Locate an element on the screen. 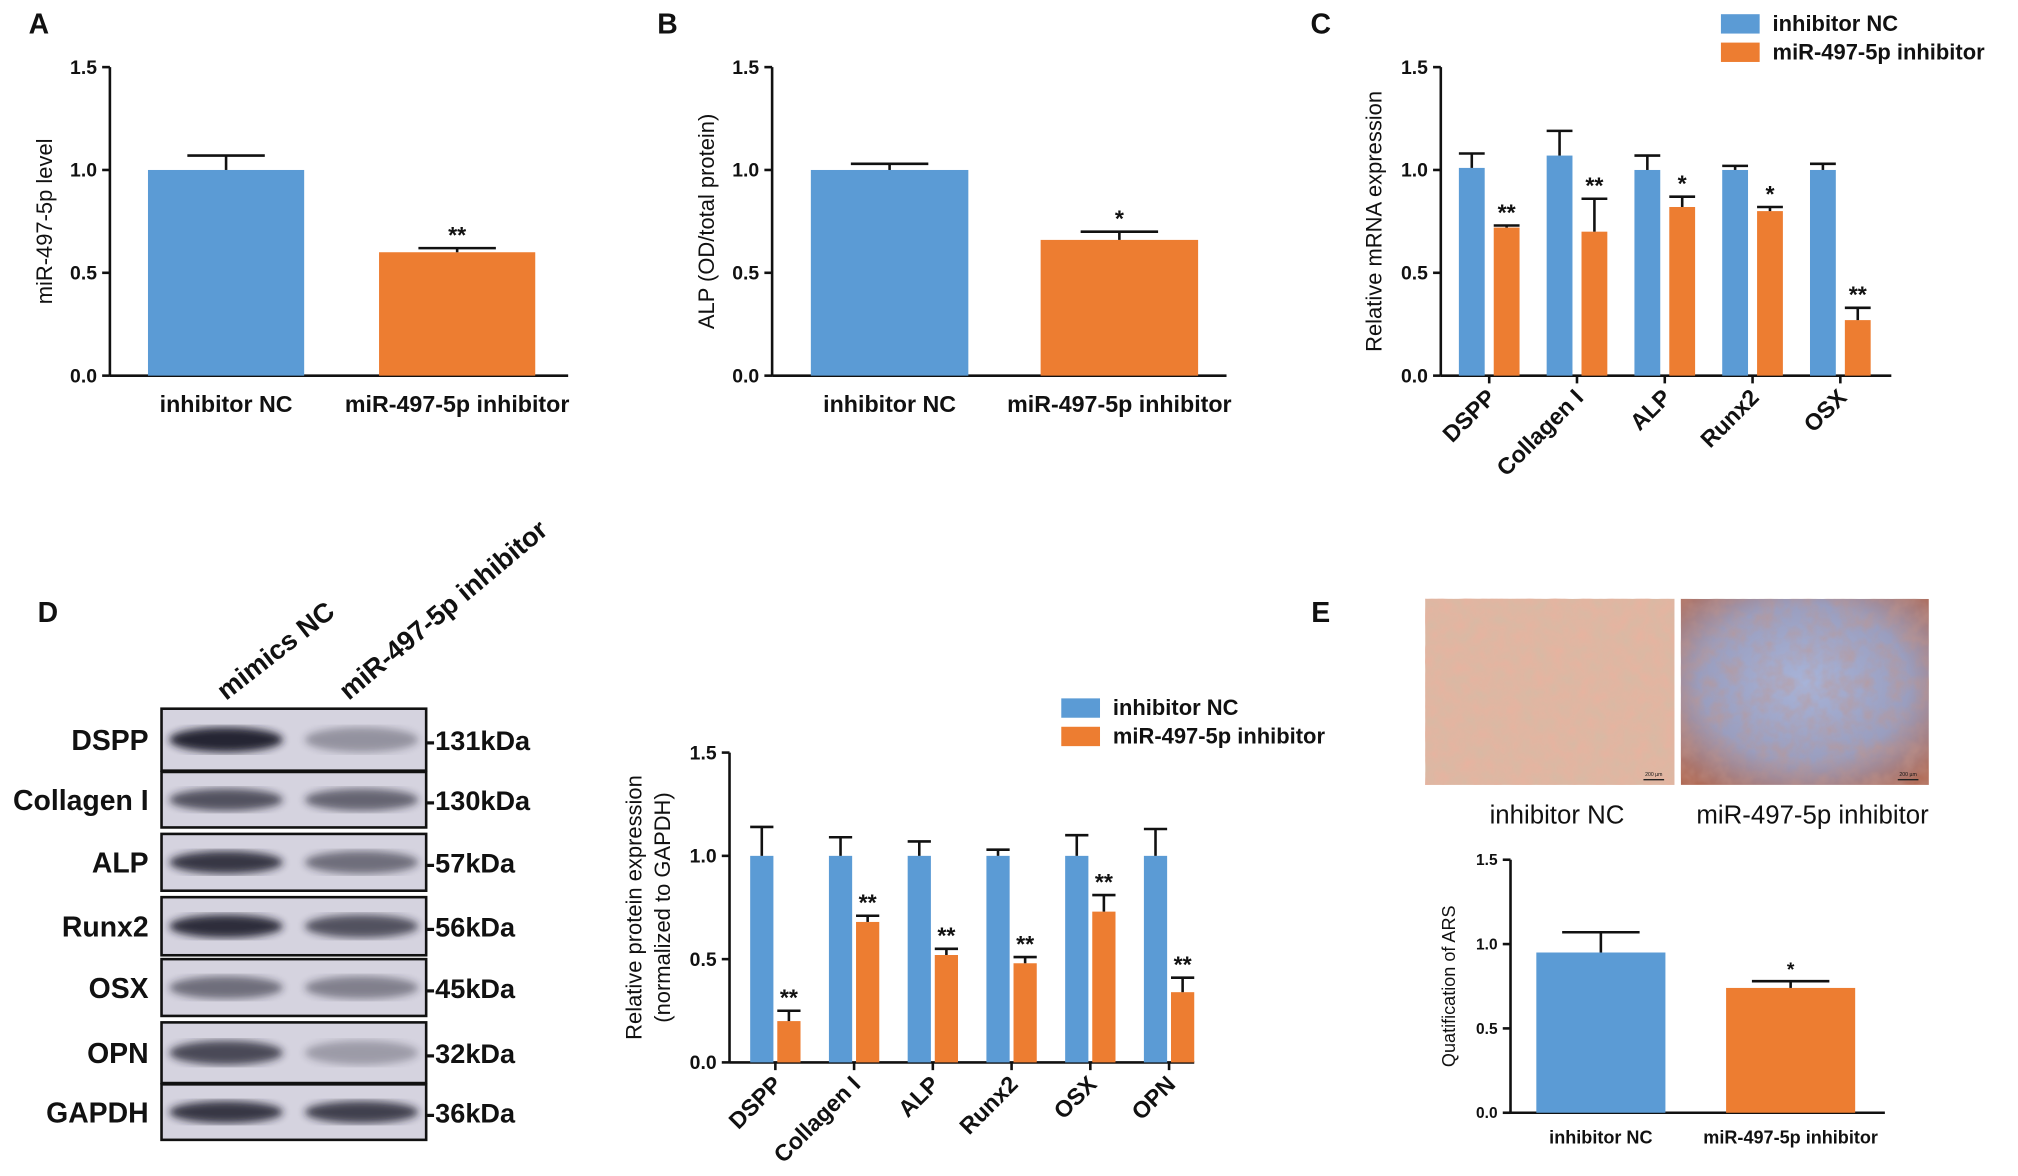 The height and width of the screenshot is (1176, 2018). y-axis-label: miR-497-5p level is located at coordinates (44, 221).